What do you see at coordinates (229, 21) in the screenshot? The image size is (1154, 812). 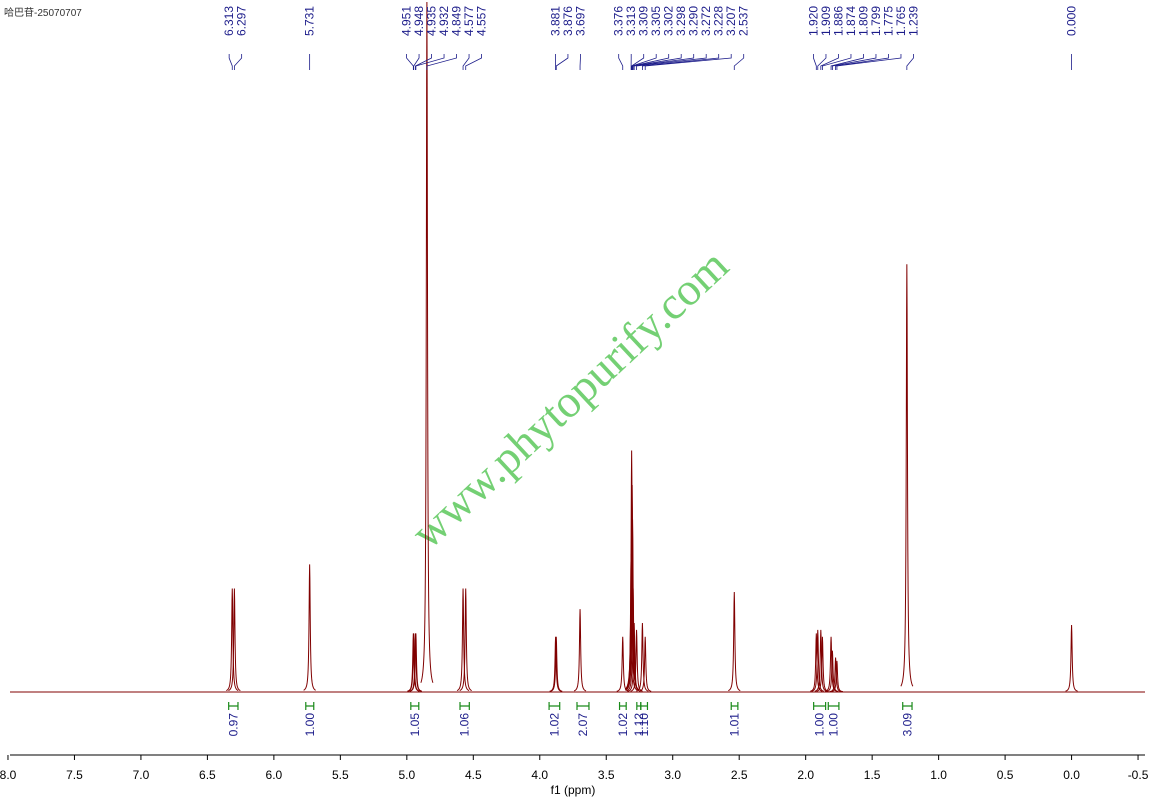 I see `peak-label: 6.313` at bounding box center [229, 21].